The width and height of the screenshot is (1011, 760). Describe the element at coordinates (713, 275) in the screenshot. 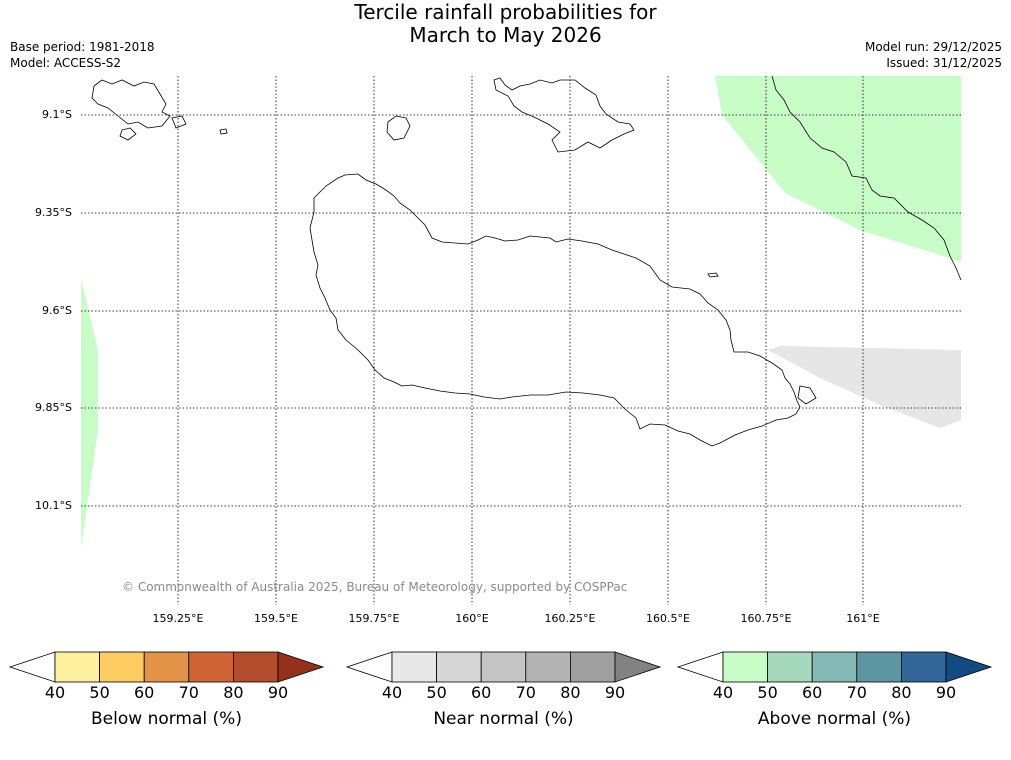

I see `coastline-islet-east` at that location.